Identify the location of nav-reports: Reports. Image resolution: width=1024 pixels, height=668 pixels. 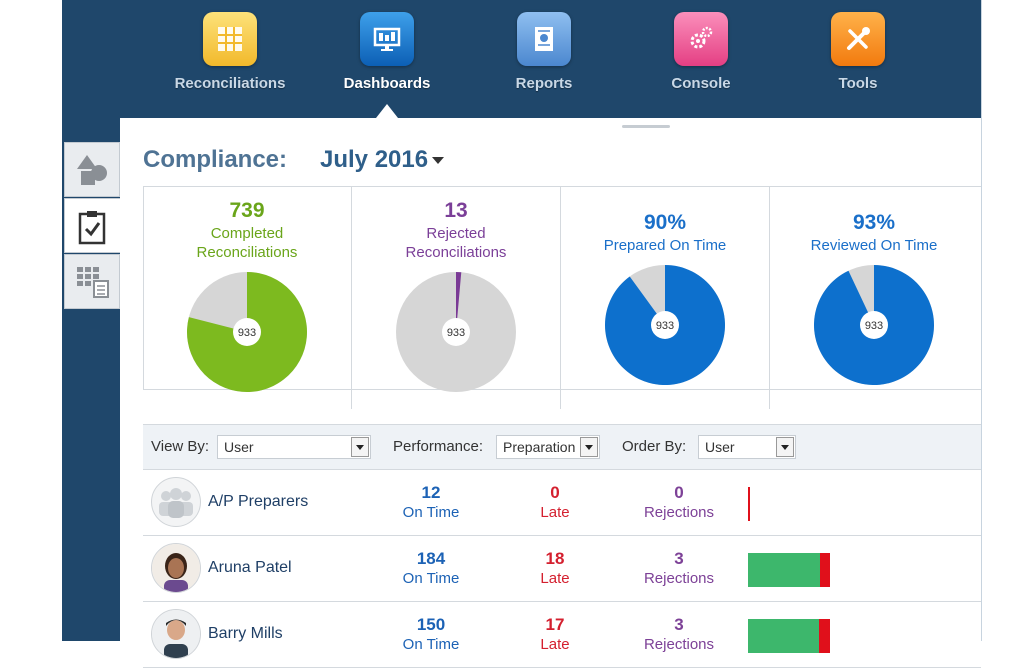
(544, 52).